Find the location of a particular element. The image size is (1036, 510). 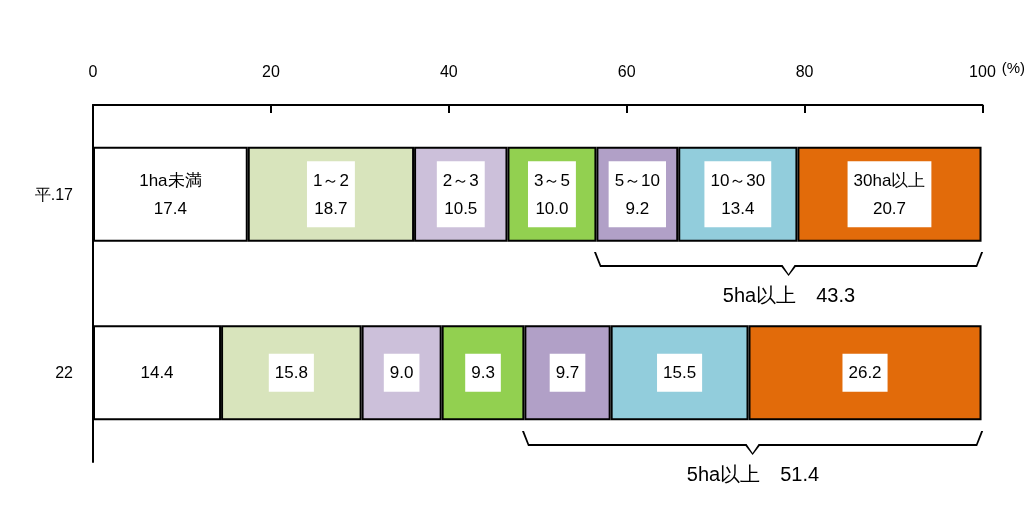

x-tick-label: 20 is located at coordinates (270, 71).